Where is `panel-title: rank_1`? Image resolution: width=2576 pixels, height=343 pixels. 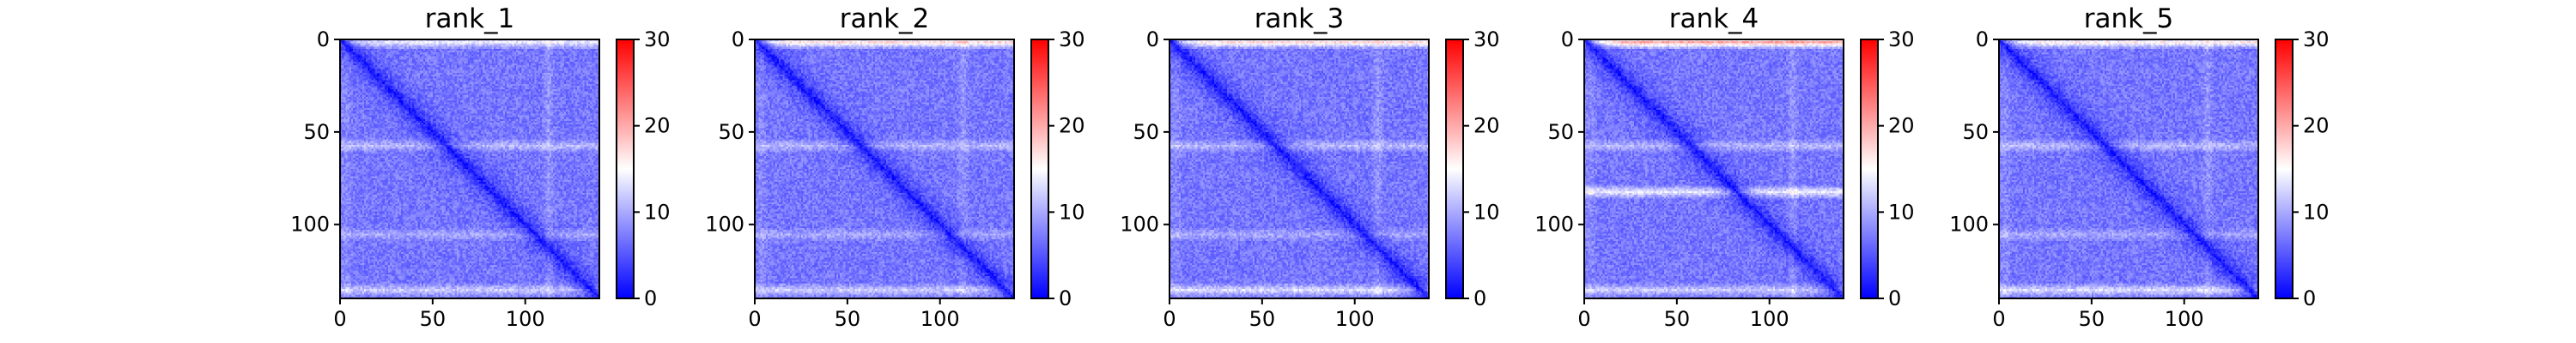
panel-title: rank_1 is located at coordinates (470, 18).